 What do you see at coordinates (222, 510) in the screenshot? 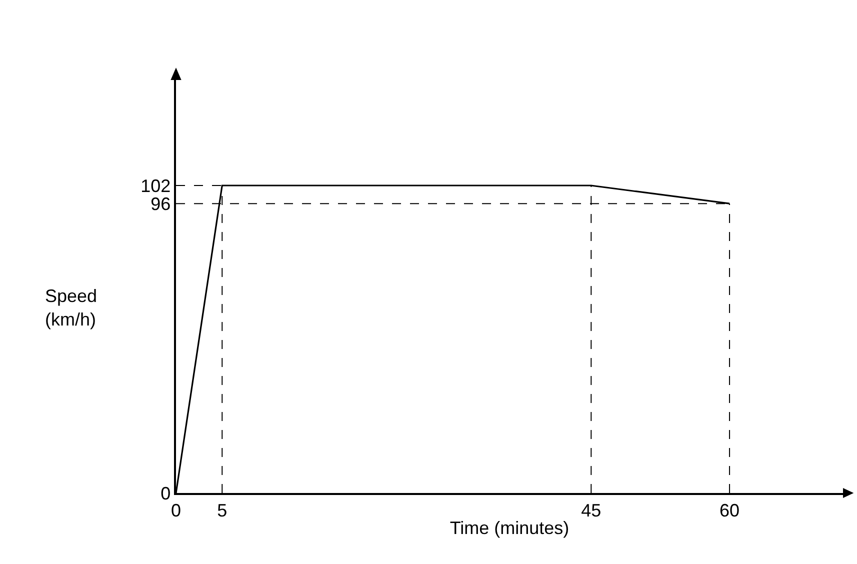
I see `x-tick-label: 5` at bounding box center [222, 510].